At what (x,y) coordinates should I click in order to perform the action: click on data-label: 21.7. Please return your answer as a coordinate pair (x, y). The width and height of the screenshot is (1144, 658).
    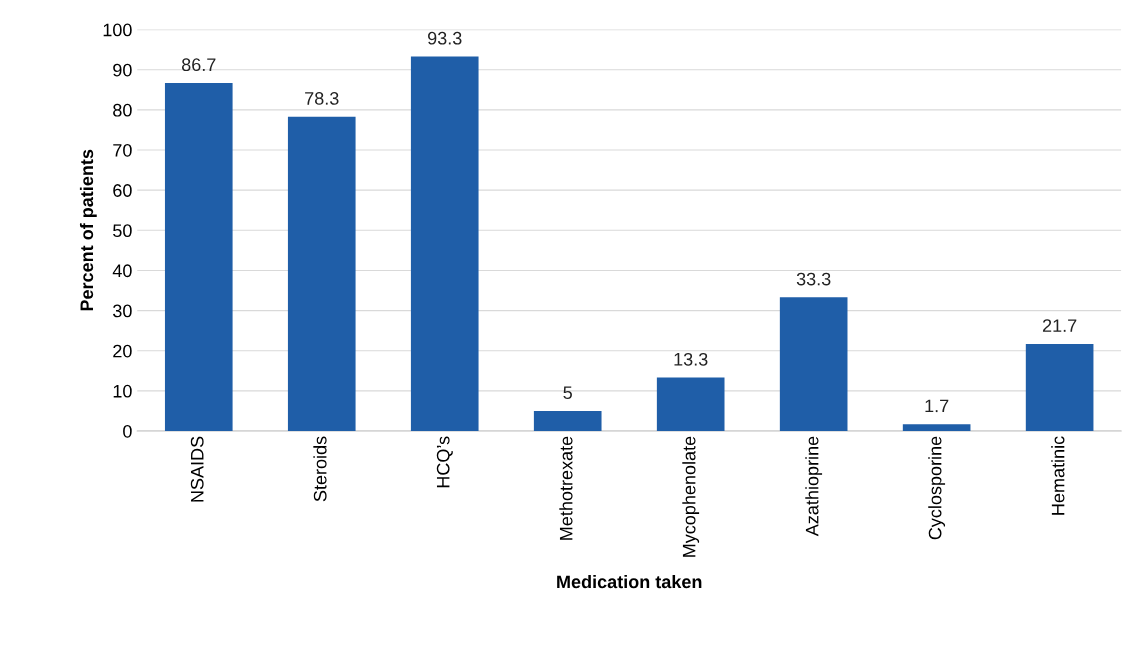
    Looking at the image, I should click on (1059, 325).